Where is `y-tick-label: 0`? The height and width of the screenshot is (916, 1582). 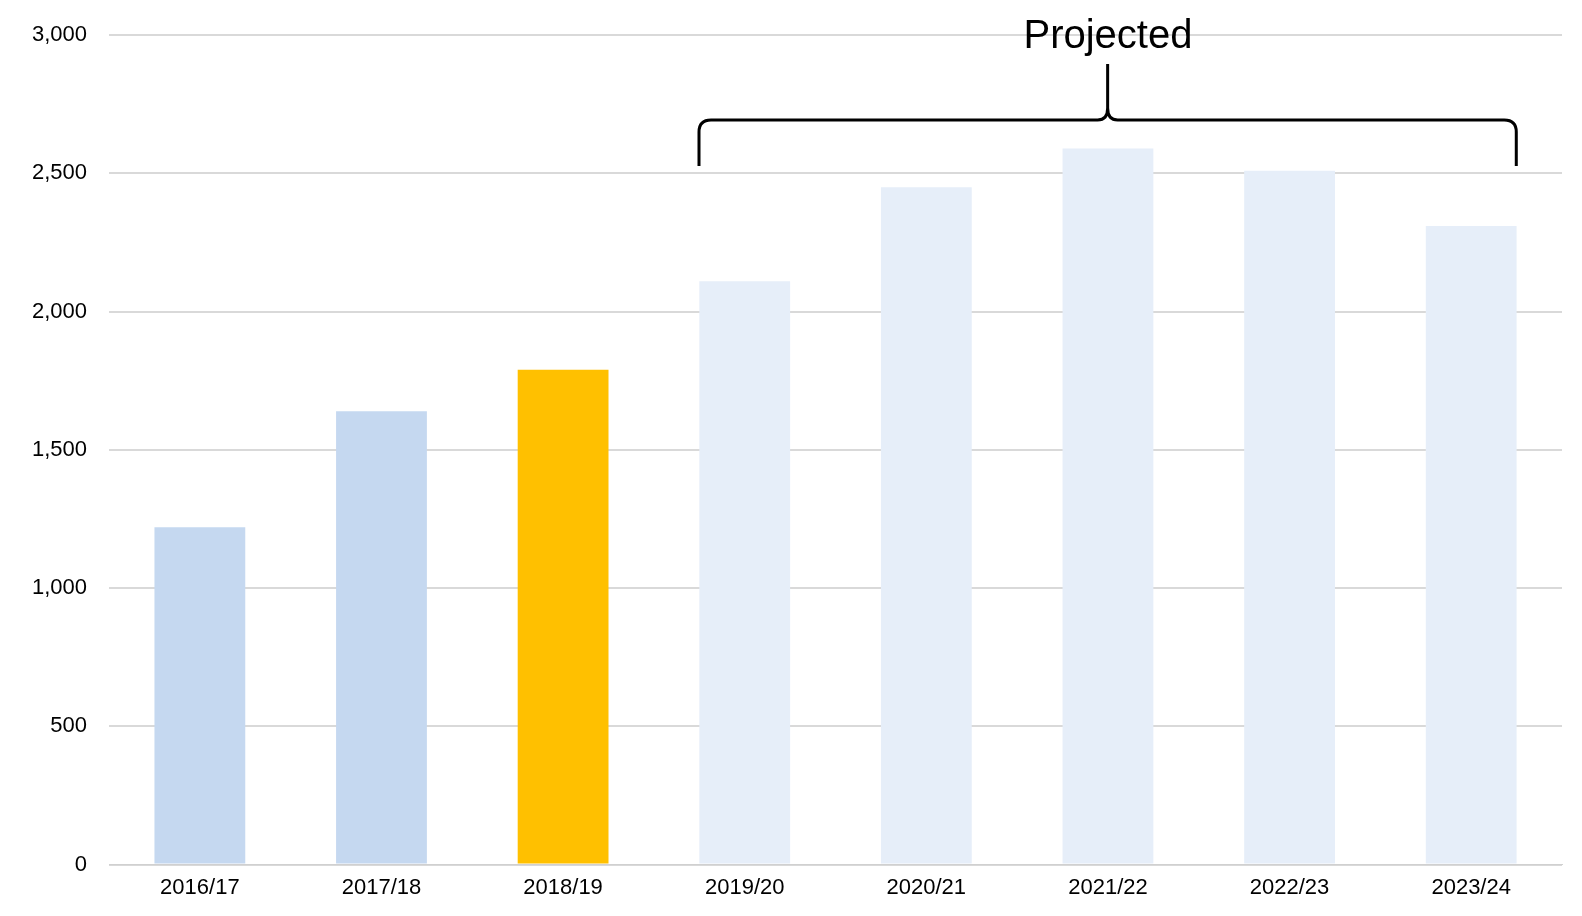 y-tick-label: 0 is located at coordinates (81, 863).